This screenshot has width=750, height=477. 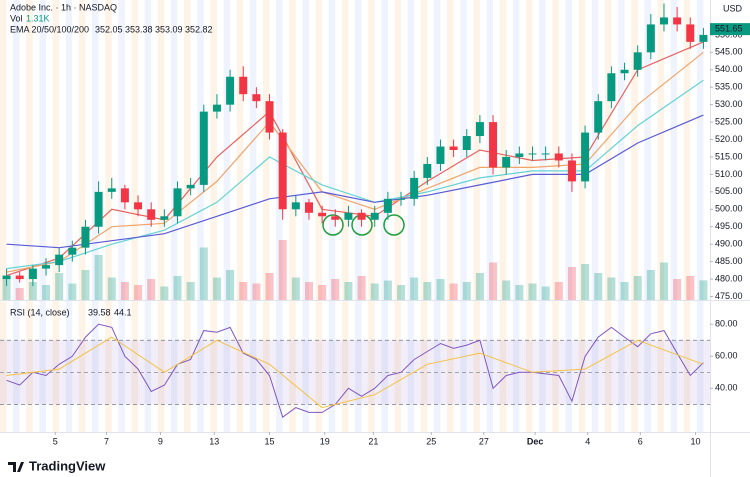 I want to click on x-tick-label: Dec, so click(x=535, y=441).